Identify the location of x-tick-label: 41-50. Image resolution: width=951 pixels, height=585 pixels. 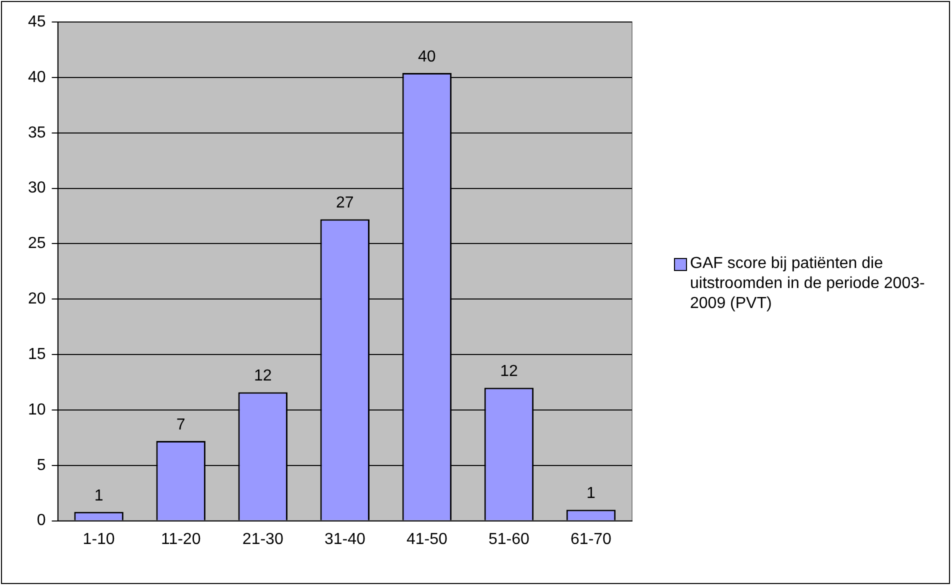
(427, 539).